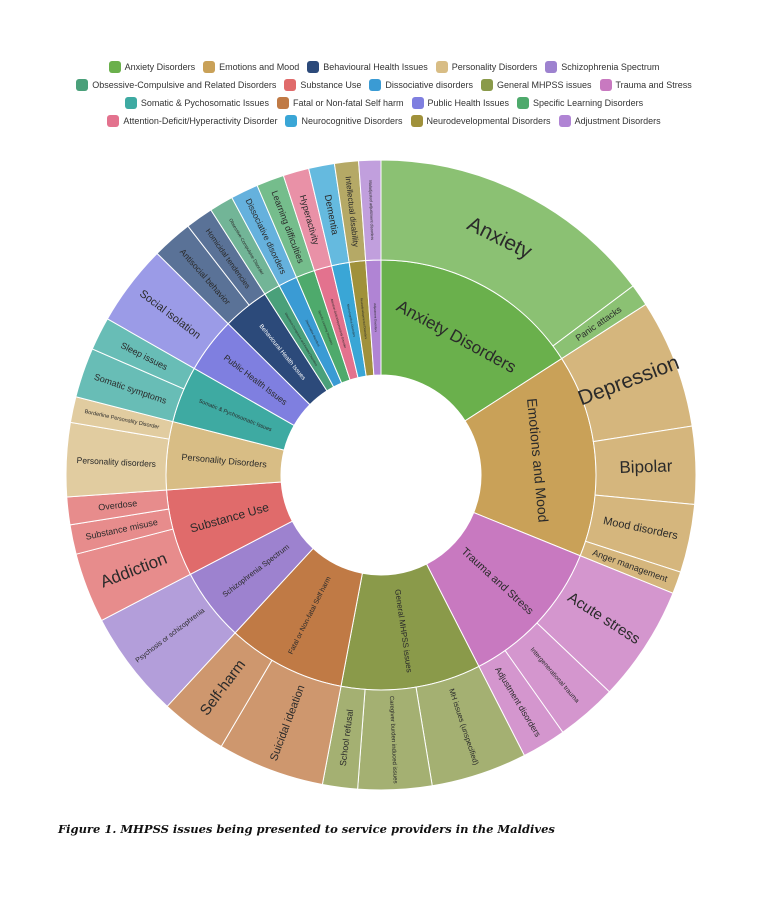  What do you see at coordinates (544, 85) in the screenshot?
I see `legend-label: General MHPSS issues` at bounding box center [544, 85].